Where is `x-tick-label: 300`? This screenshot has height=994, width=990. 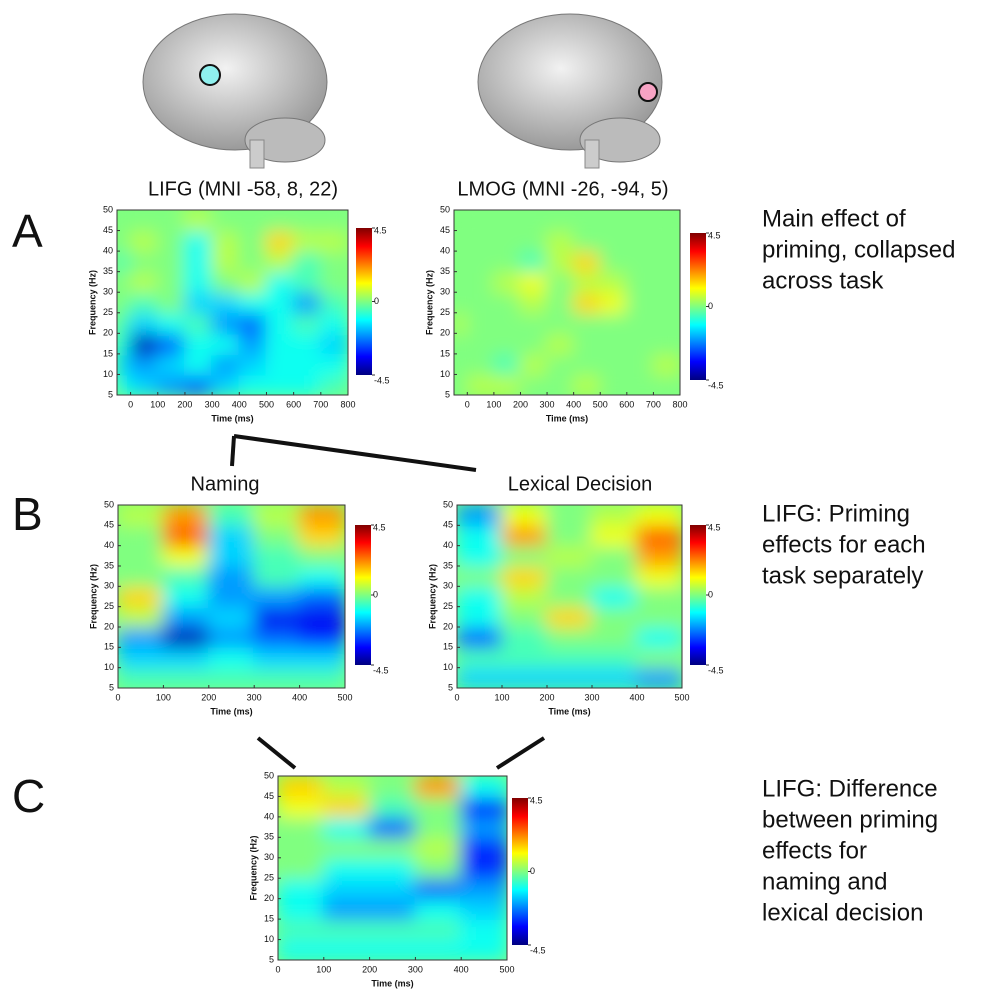 x-tick-label: 300 is located at coordinates (547, 404).